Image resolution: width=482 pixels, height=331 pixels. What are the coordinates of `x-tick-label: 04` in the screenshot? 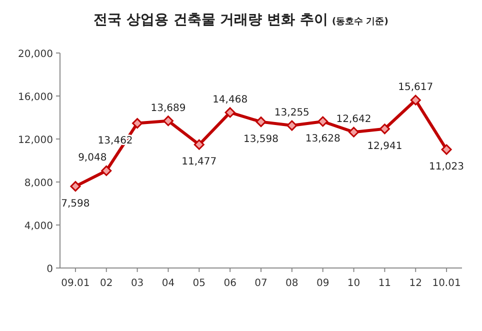 It's located at (168, 283).